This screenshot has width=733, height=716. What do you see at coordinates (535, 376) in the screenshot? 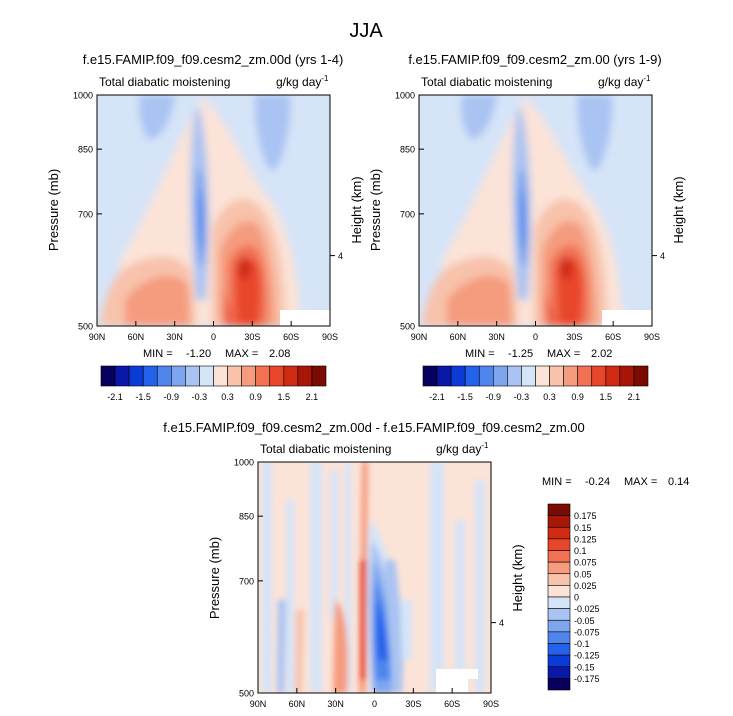
I see `panel-2-colorbar` at bounding box center [535, 376].